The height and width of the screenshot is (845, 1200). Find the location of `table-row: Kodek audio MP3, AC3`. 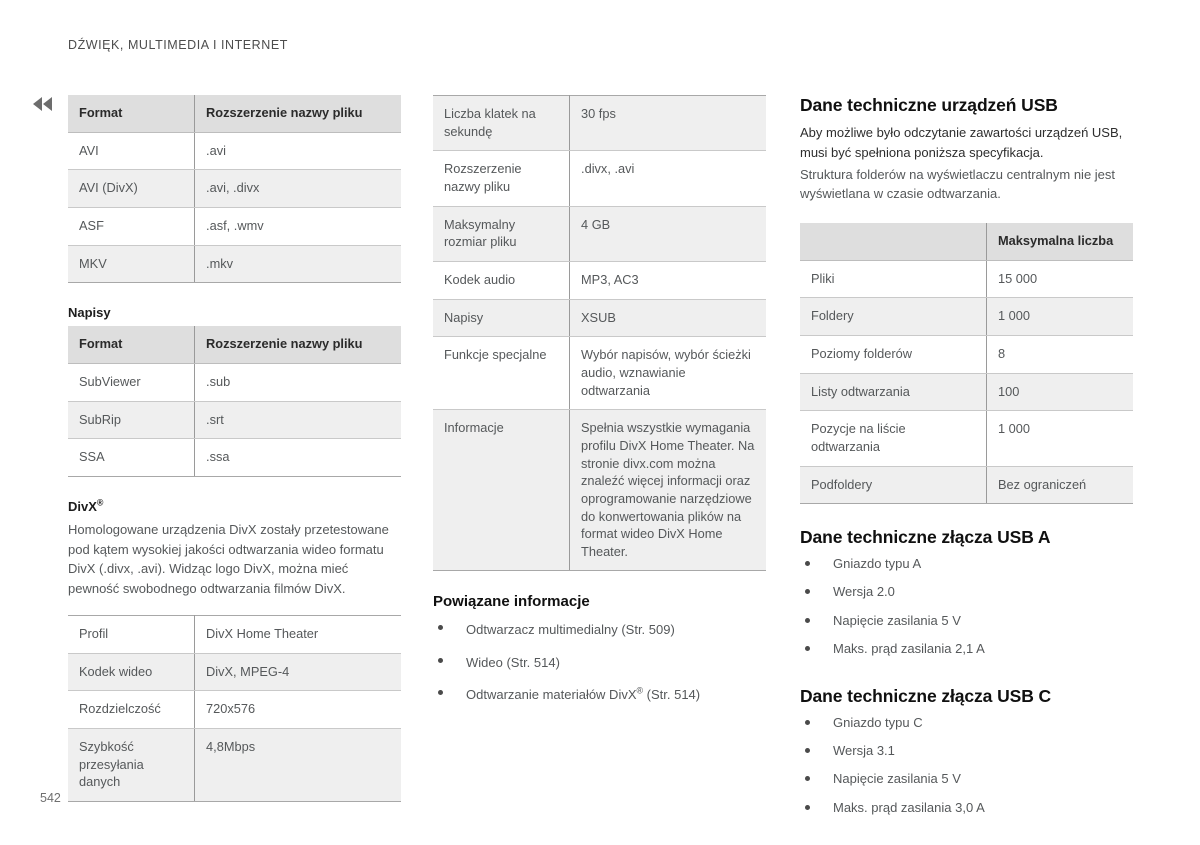

table-row: Kodek audio MP3, AC3 is located at coordinates (599, 280).